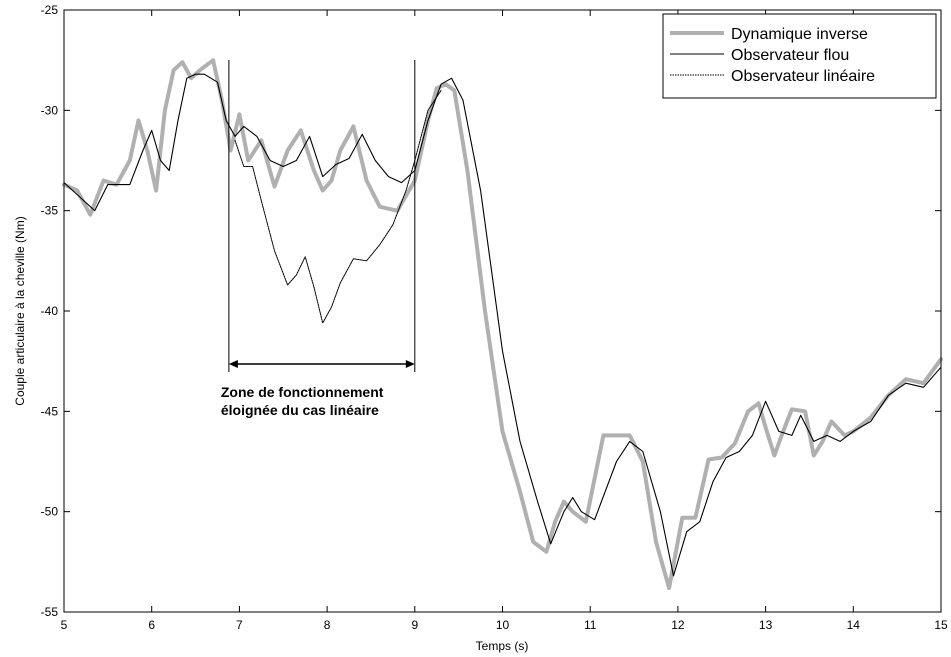 Image resolution: width=951 pixels, height=657 pixels. Describe the element at coordinates (410, 364) in the screenshot. I see `zone-arrow-head-right` at that location.